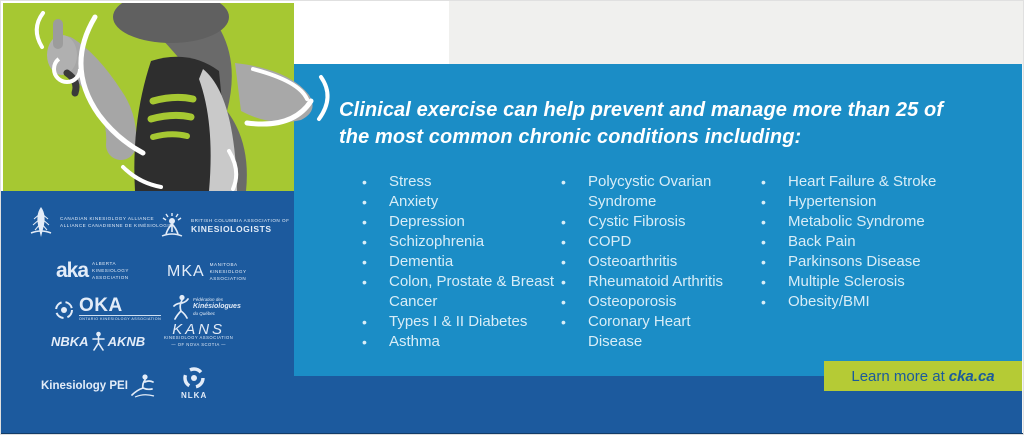  What do you see at coordinates (460, 182) in the screenshot?
I see `list-item: Stress` at bounding box center [460, 182].